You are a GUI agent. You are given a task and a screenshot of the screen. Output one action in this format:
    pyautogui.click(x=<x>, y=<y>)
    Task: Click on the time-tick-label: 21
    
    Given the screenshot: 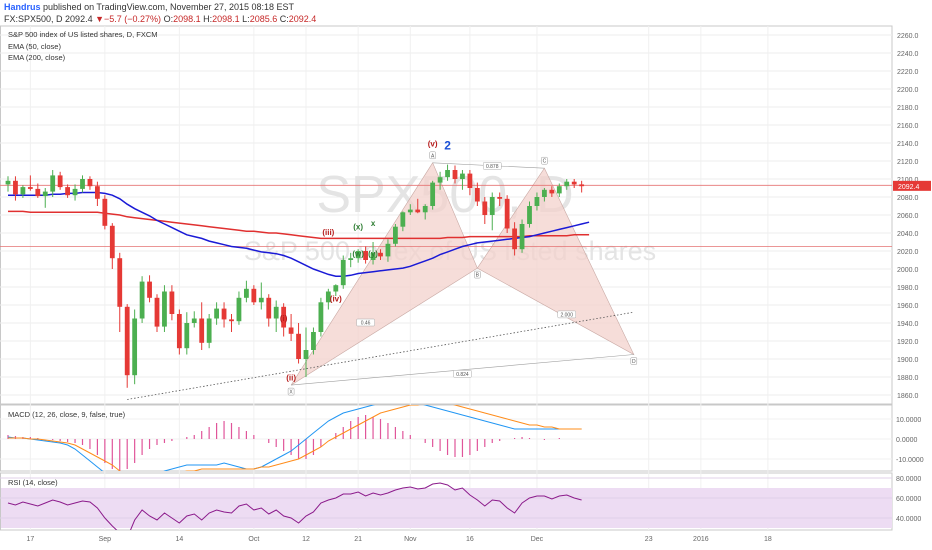 What is the action you would take?
    pyautogui.click(x=358, y=539)
    